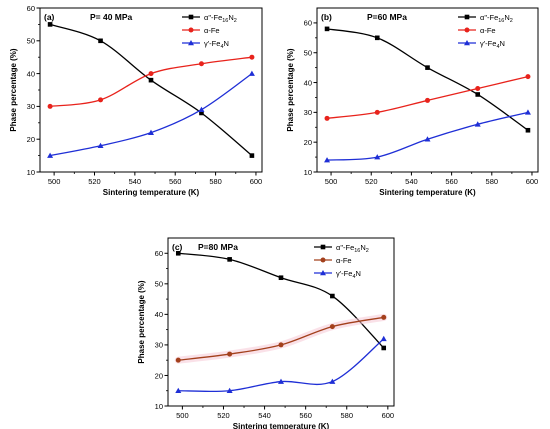 This screenshot has width=550, height=429. What do you see at coordinates (387, 17) in the screenshot?
I see `panel-title: P=60 MPa` at bounding box center [387, 17].